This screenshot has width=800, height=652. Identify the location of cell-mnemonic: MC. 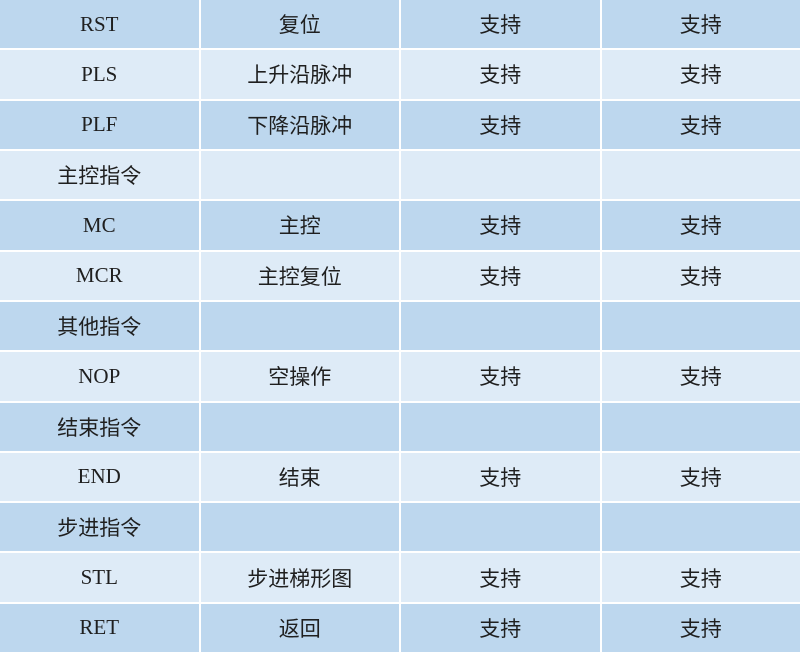
(99, 224).